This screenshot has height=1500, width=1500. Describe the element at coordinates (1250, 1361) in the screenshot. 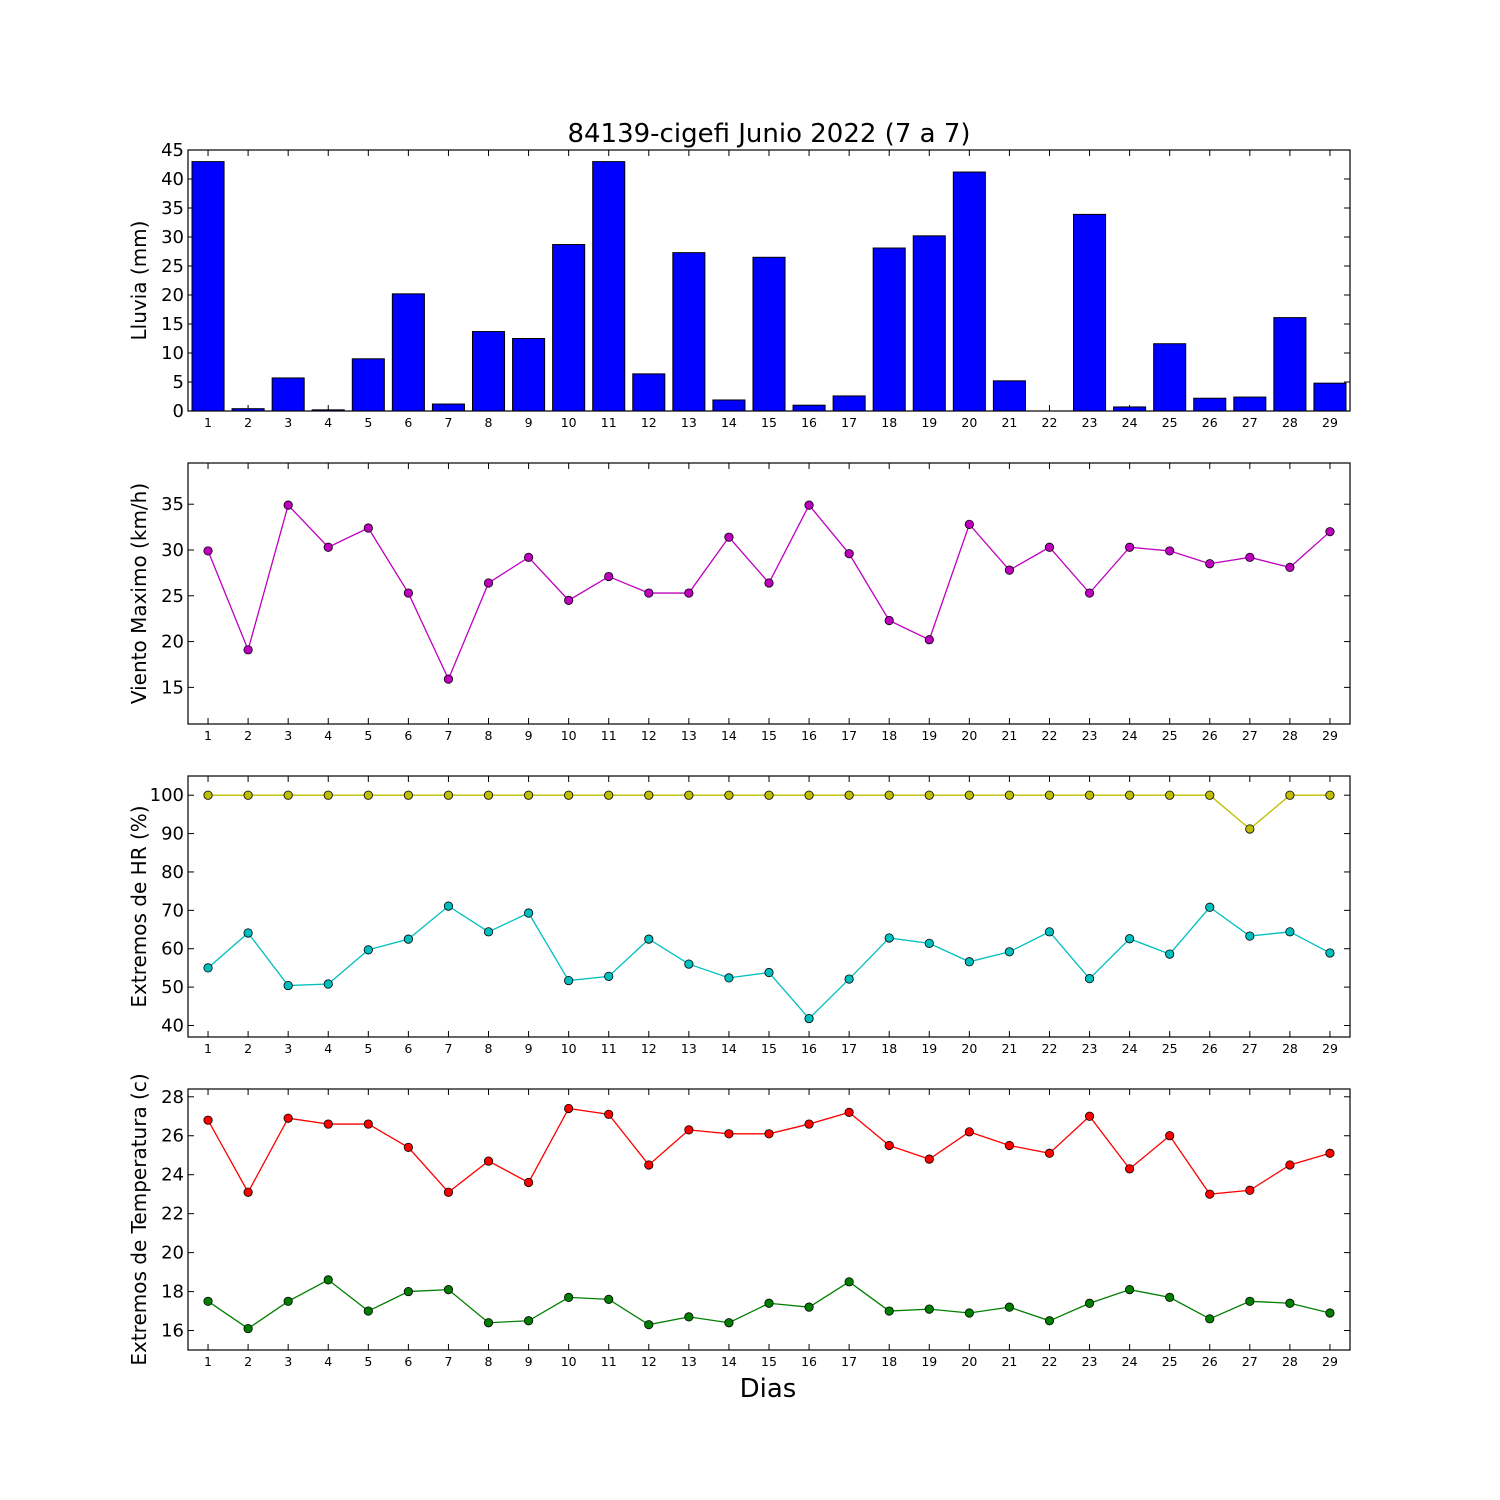

I see `x-tick-label: 27` at that location.